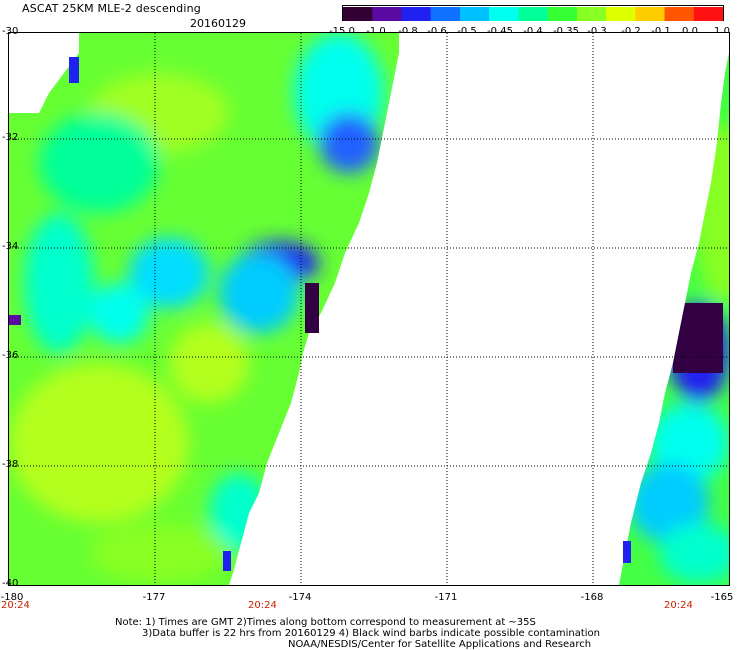 This screenshot has width=740, height=650. What do you see at coordinates (722, 597) in the screenshot?
I see `lon-label: -165` at bounding box center [722, 597].